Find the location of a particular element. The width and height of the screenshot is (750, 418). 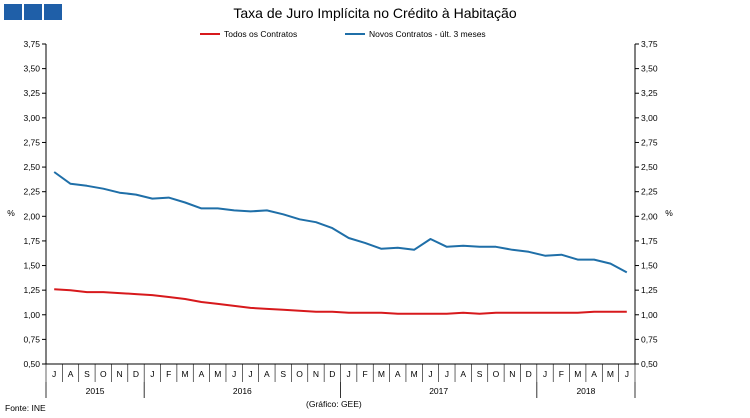

y-tick-label-left: 3,00 is located at coordinates (31, 118).